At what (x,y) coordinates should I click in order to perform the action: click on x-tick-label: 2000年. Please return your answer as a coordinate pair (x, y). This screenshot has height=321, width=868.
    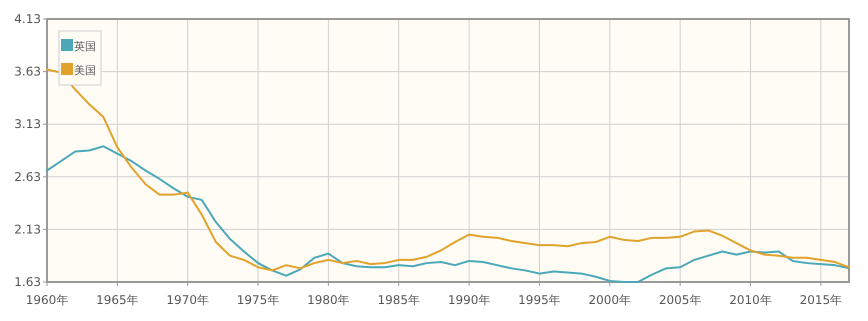
    Looking at the image, I should click on (610, 300).